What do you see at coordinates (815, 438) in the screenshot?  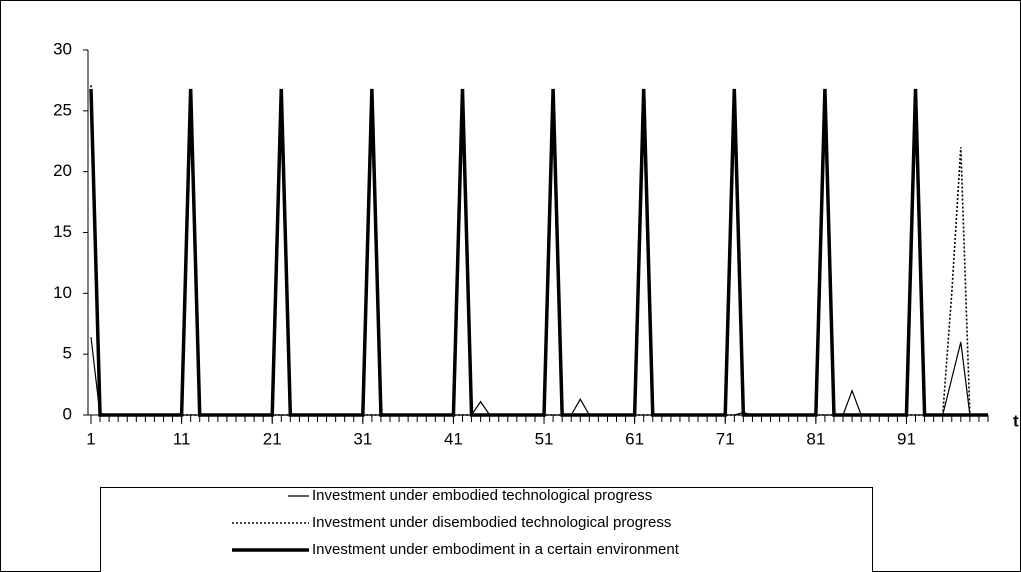 I see `x-tick-label: 81` at bounding box center [815, 438].